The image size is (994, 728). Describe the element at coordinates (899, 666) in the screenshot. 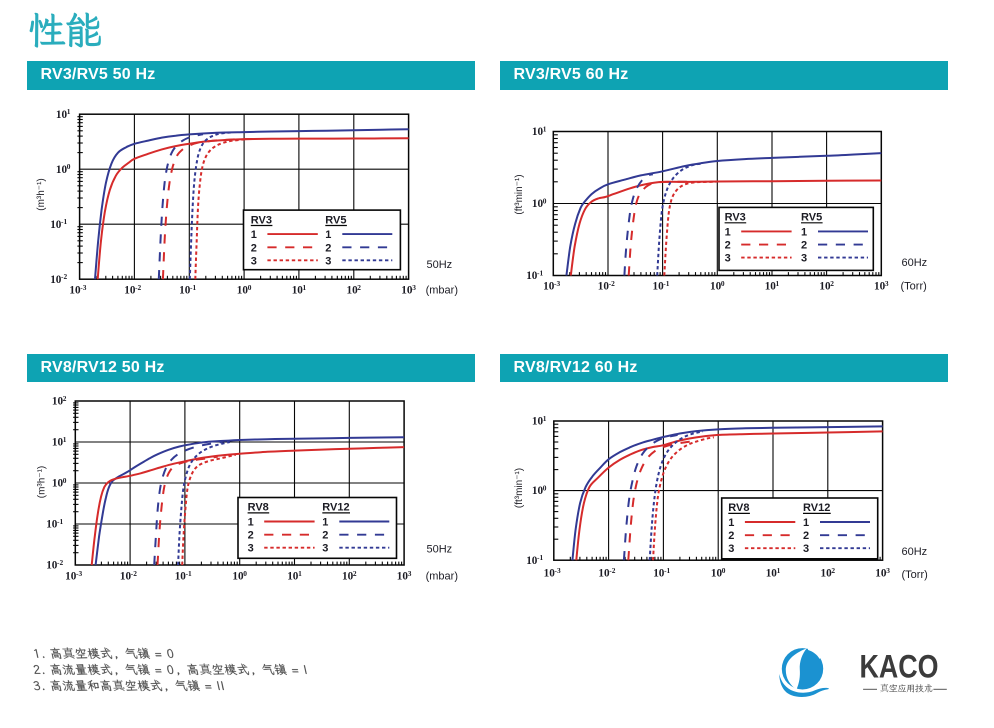

I see `svg-text: KACO` at that location.